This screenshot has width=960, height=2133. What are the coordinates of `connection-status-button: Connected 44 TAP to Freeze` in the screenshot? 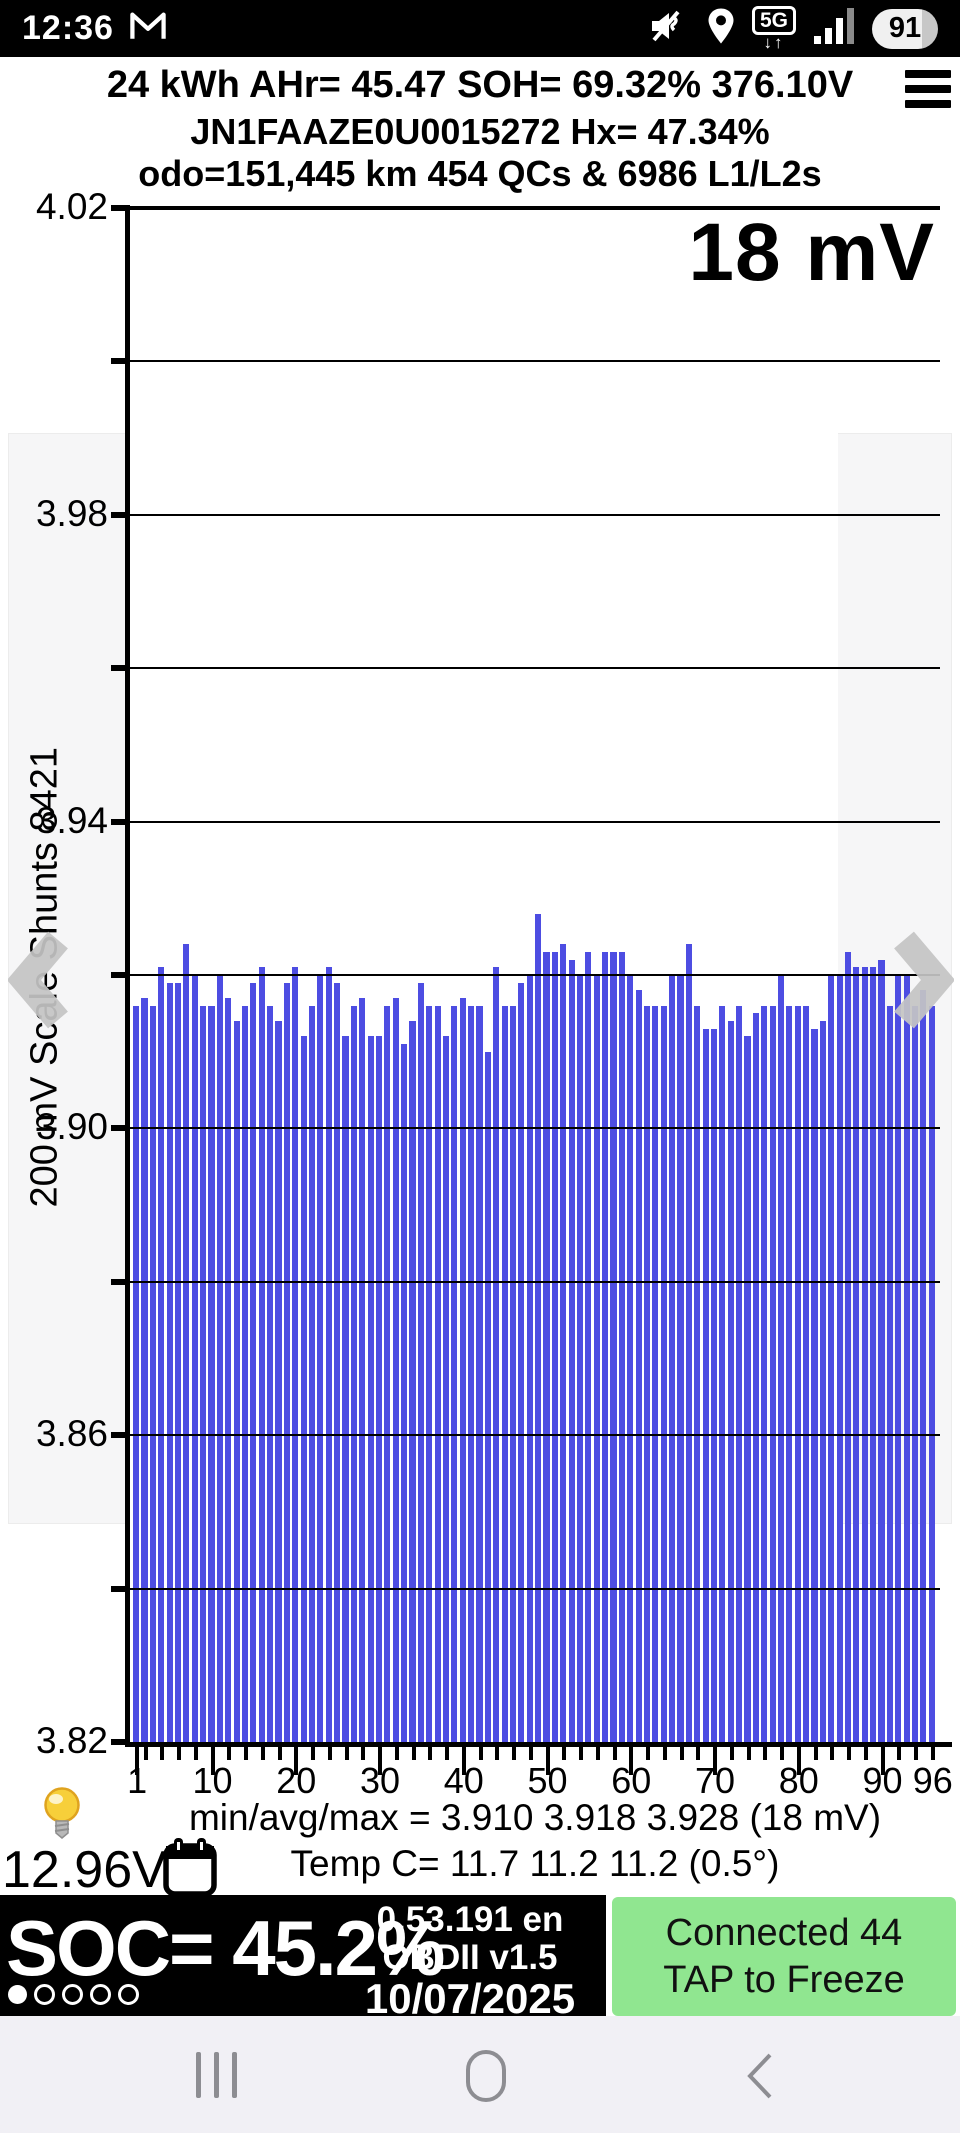 It's located at (784, 1956).